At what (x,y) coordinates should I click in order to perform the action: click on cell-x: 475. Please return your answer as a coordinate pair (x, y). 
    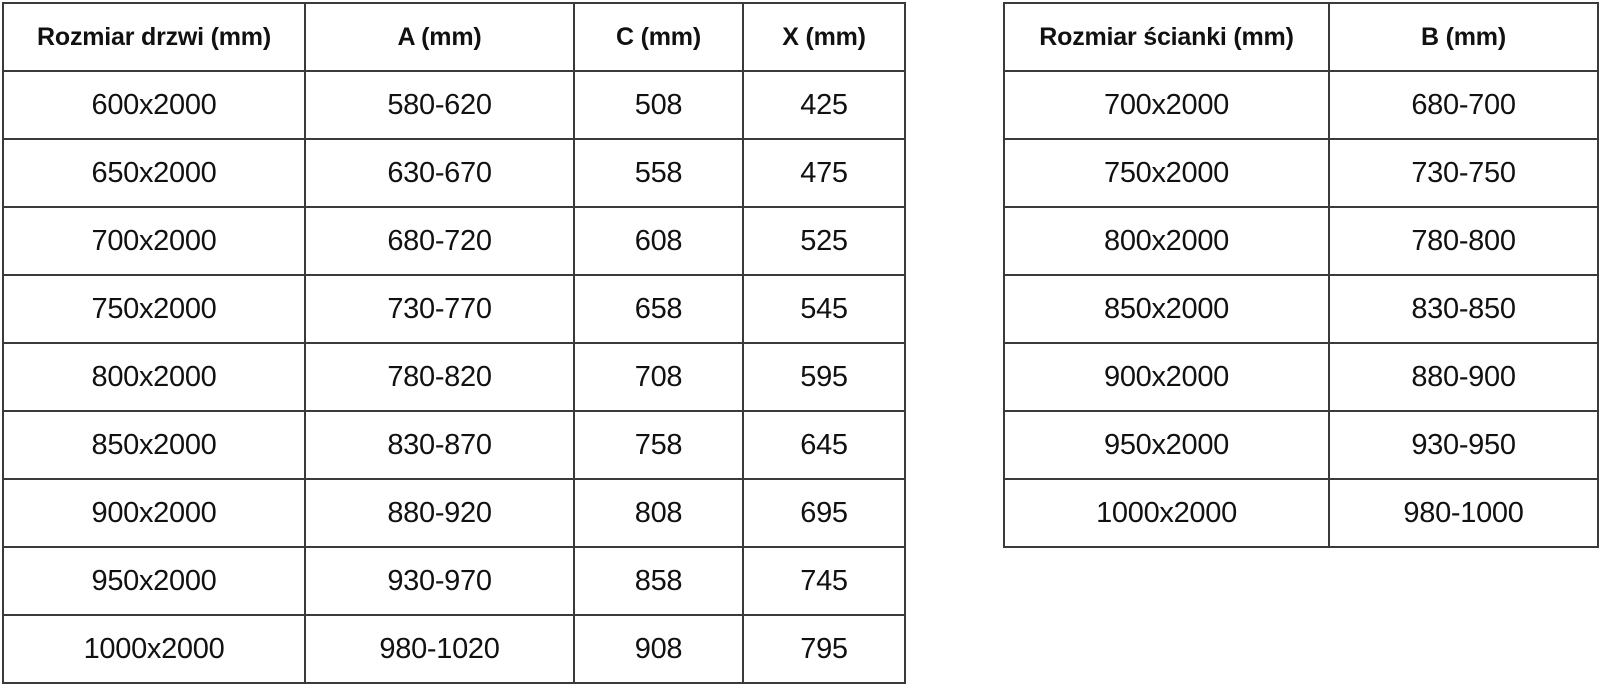
    Looking at the image, I should click on (824, 173).